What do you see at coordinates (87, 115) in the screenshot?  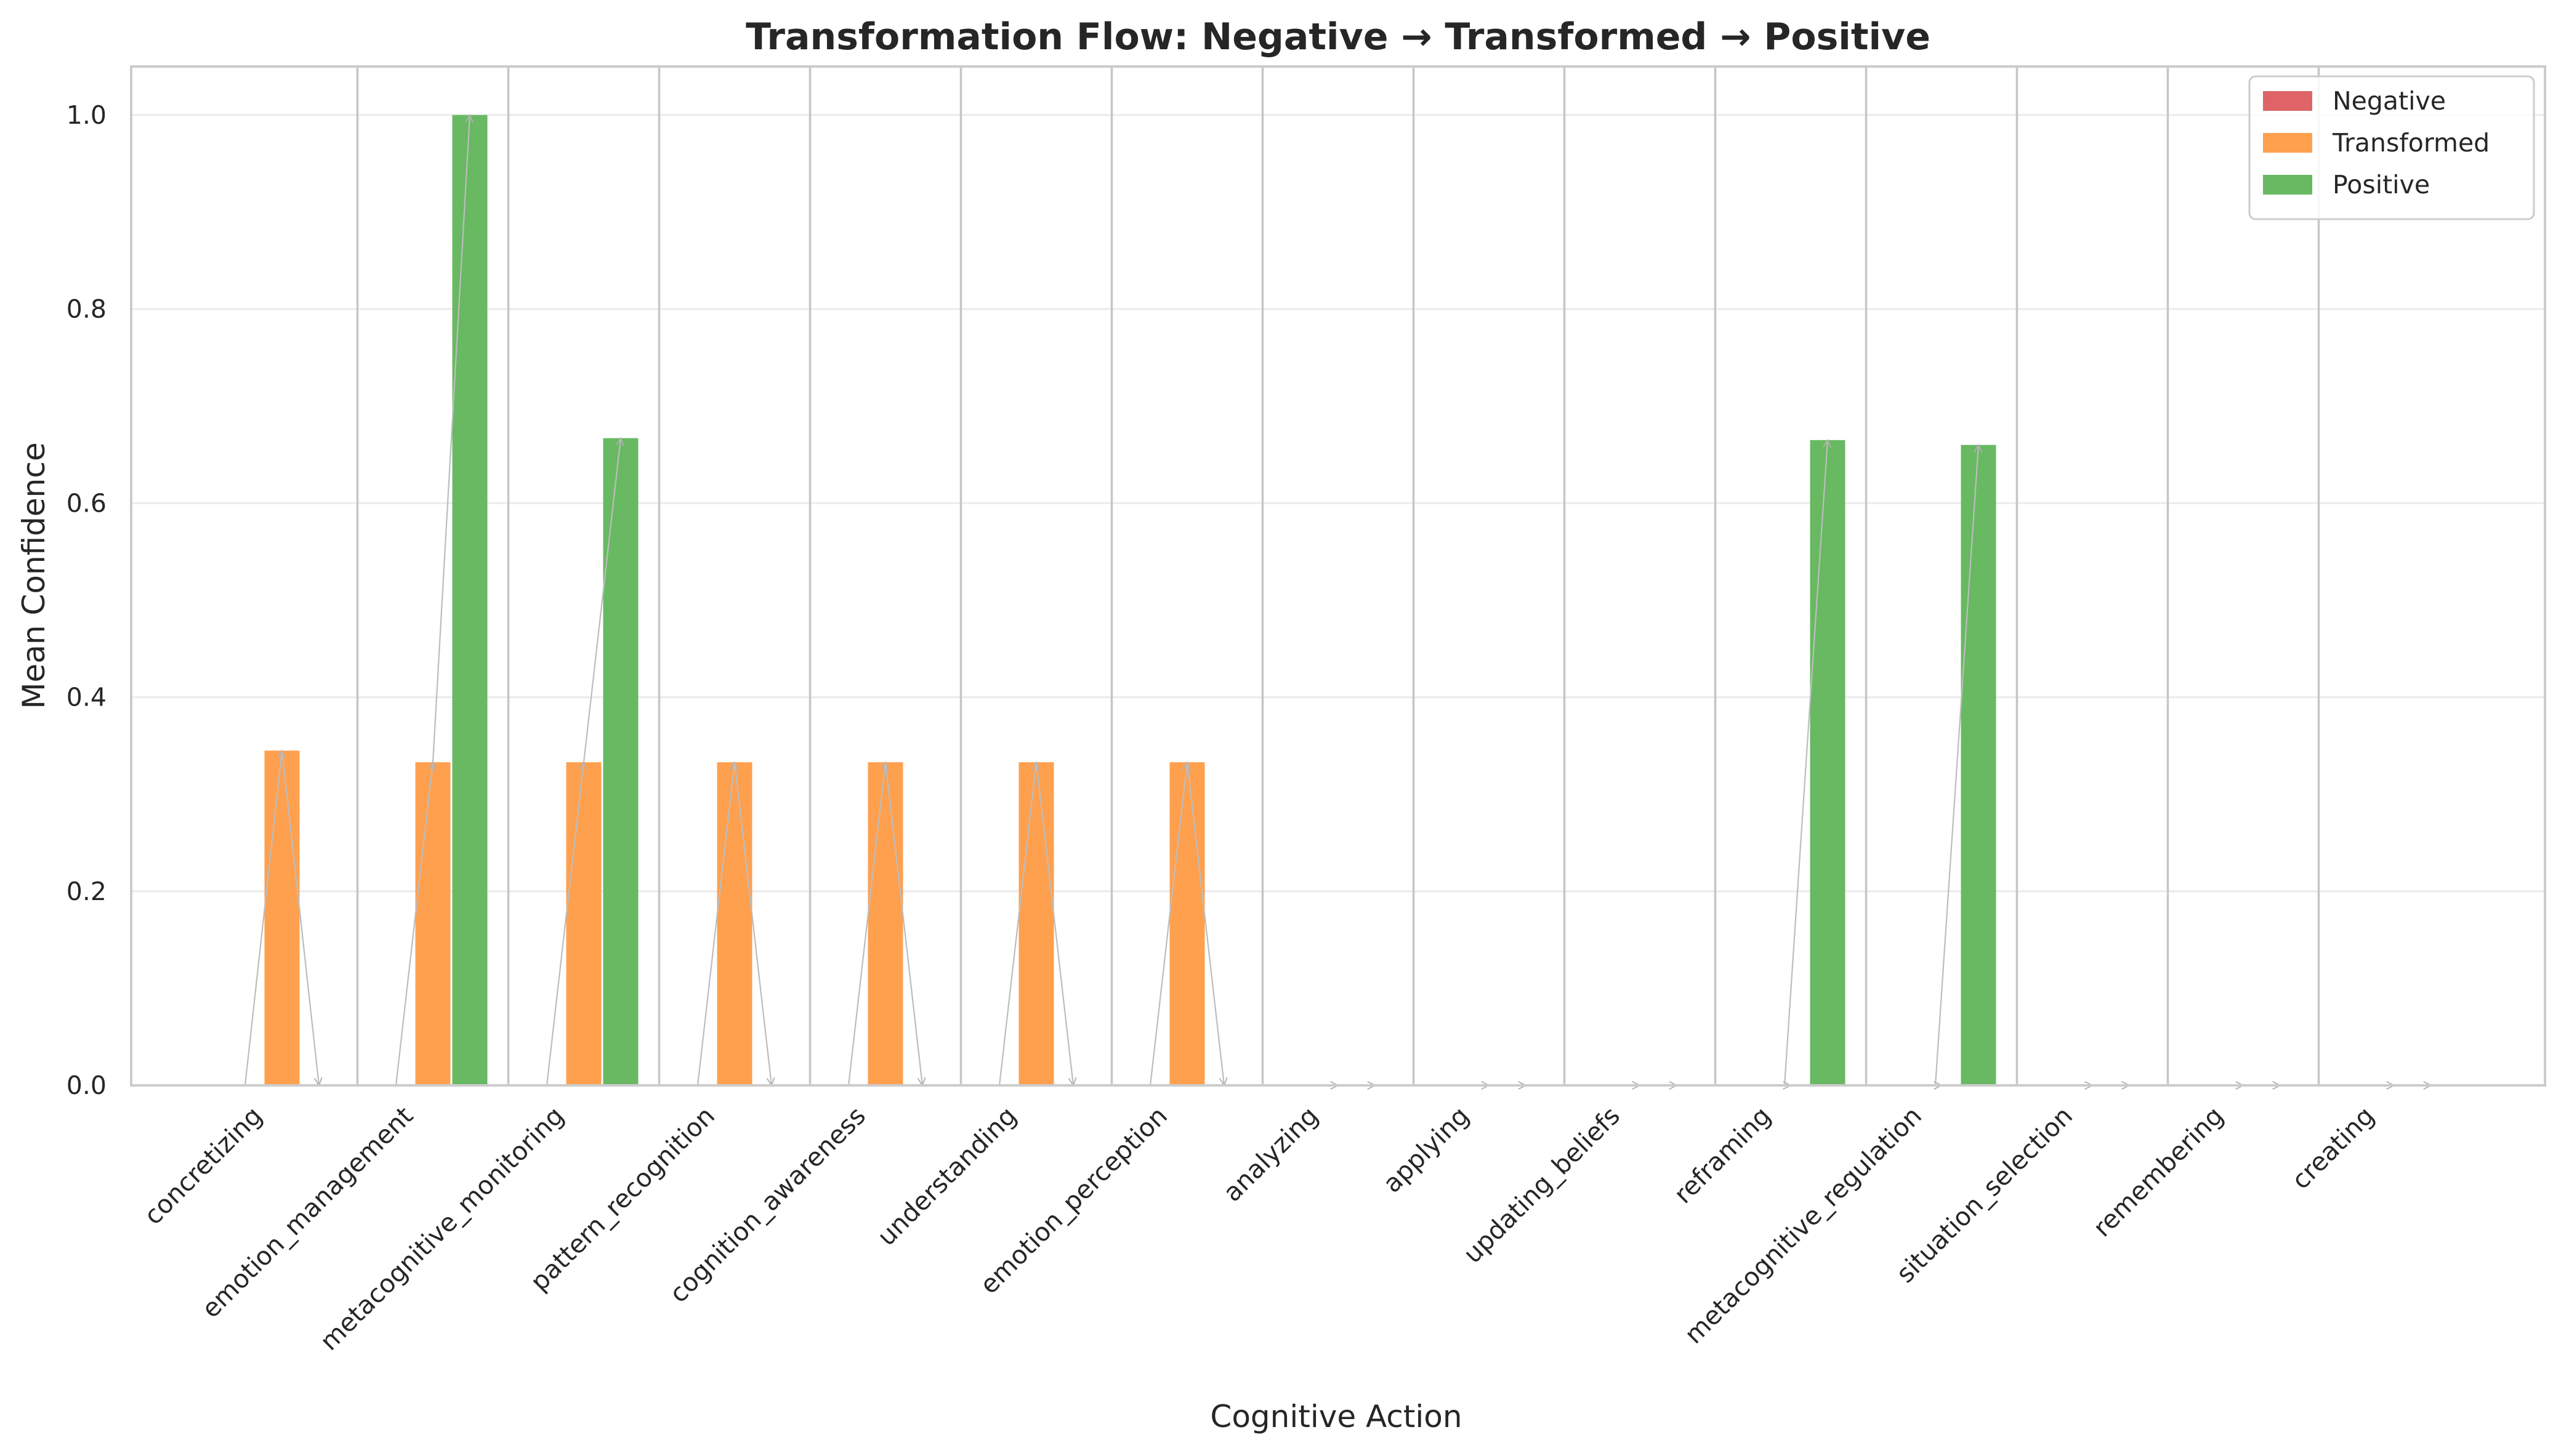 I see `y-tick-label: 1.0` at bounding box center [87, 115].